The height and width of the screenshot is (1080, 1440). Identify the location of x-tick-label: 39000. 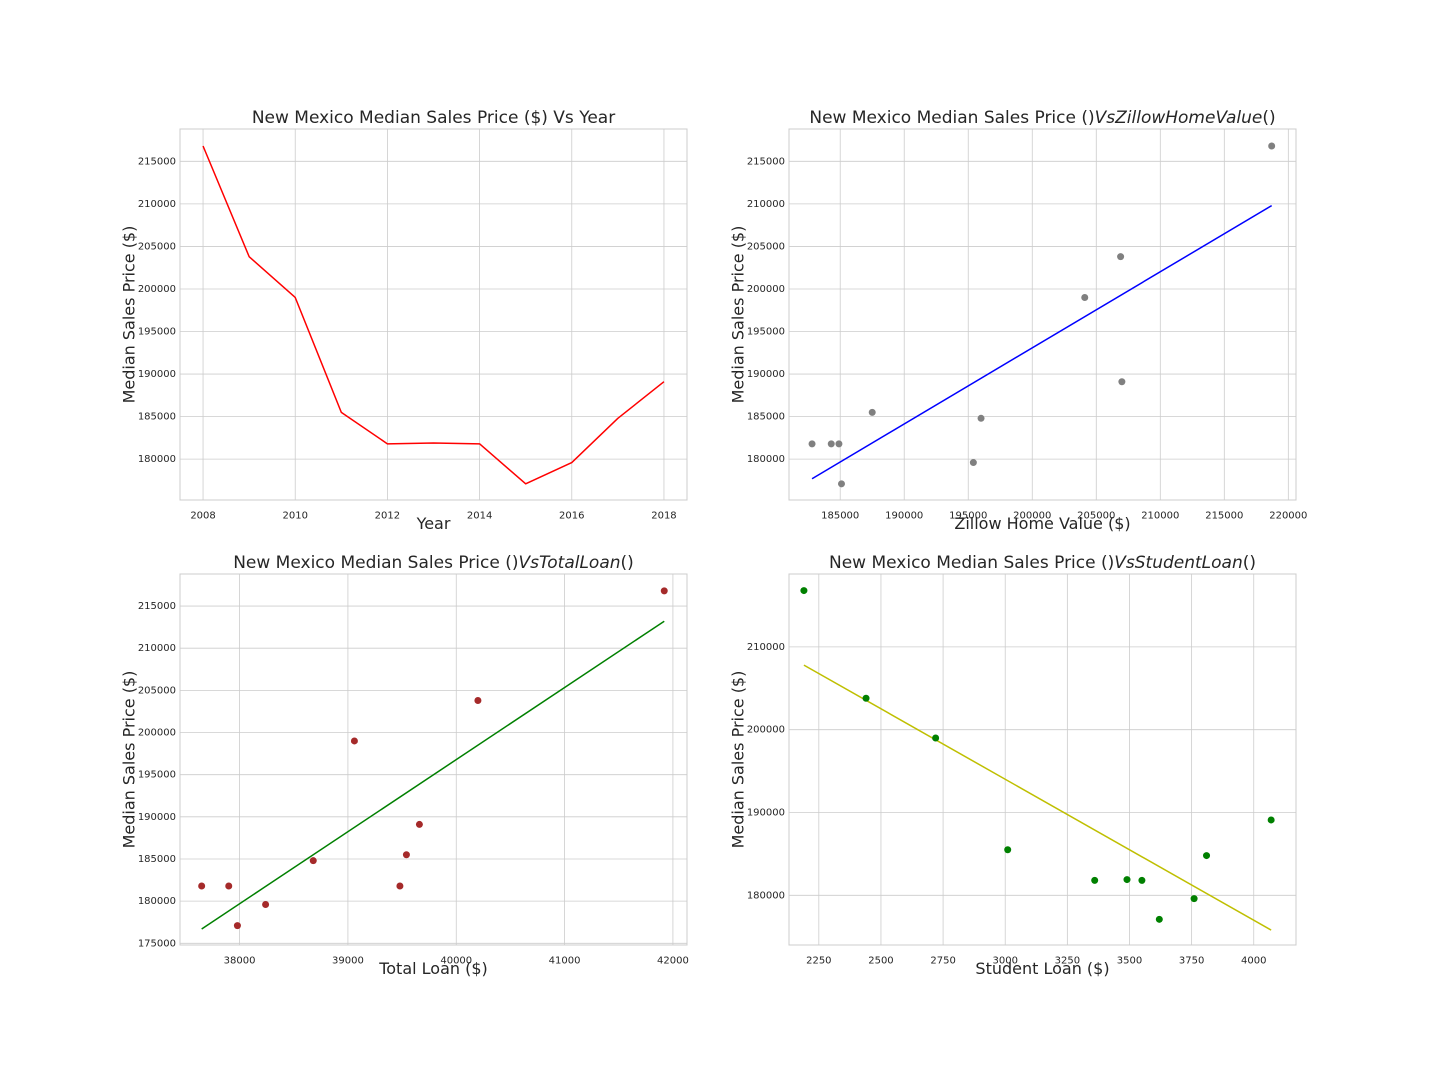
(348, 960).